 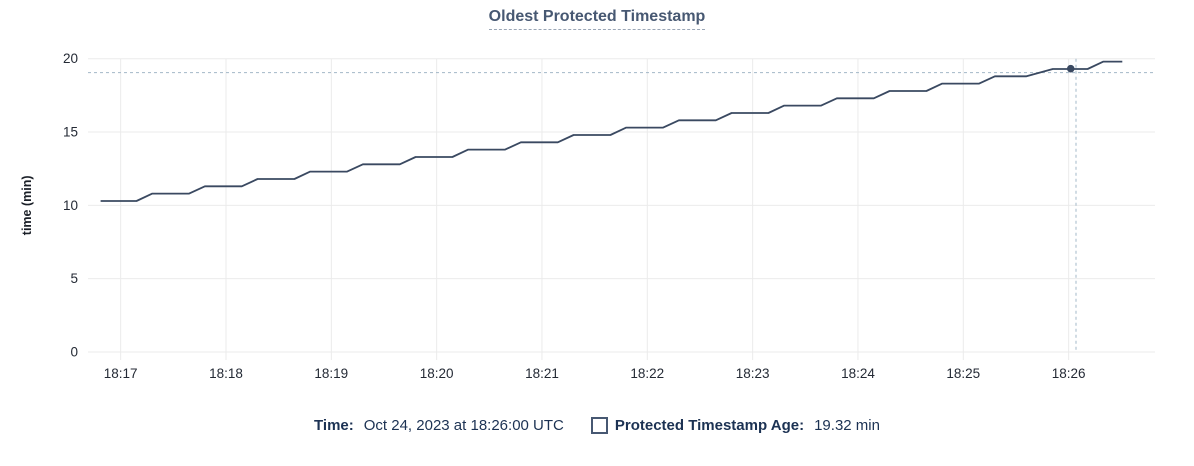 I want to click on x-tick-label: 18:25, so click(x=963, y=373).